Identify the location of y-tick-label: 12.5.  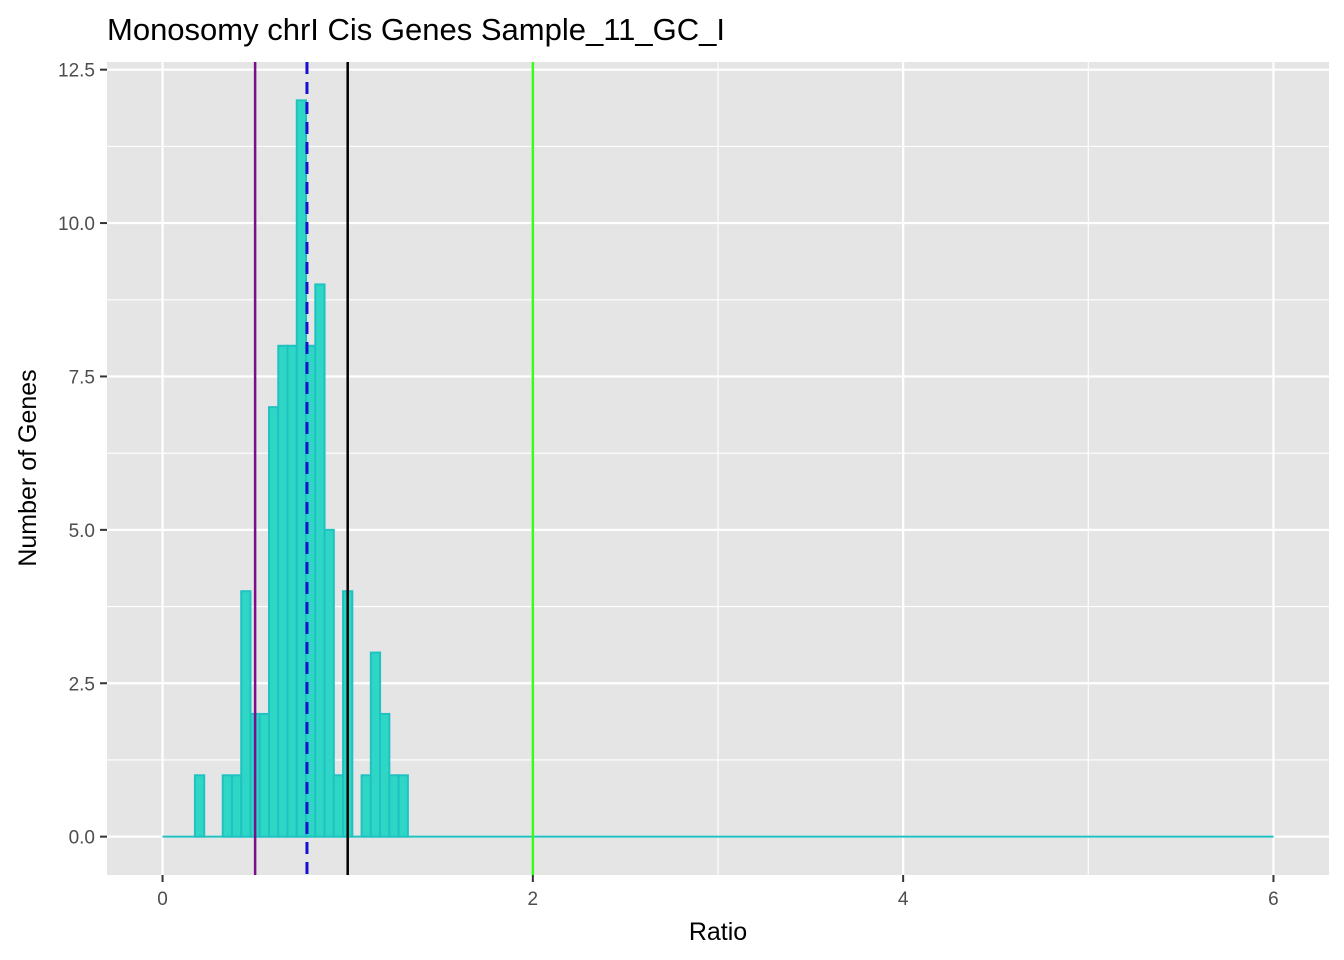
(76, 71).